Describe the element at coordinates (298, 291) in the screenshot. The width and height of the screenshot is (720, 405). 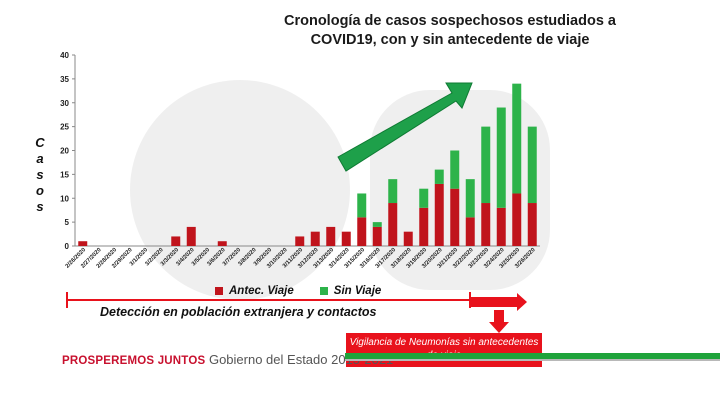
I see `chart-legend: Antec. Viaje Sin Viaje` at that location.